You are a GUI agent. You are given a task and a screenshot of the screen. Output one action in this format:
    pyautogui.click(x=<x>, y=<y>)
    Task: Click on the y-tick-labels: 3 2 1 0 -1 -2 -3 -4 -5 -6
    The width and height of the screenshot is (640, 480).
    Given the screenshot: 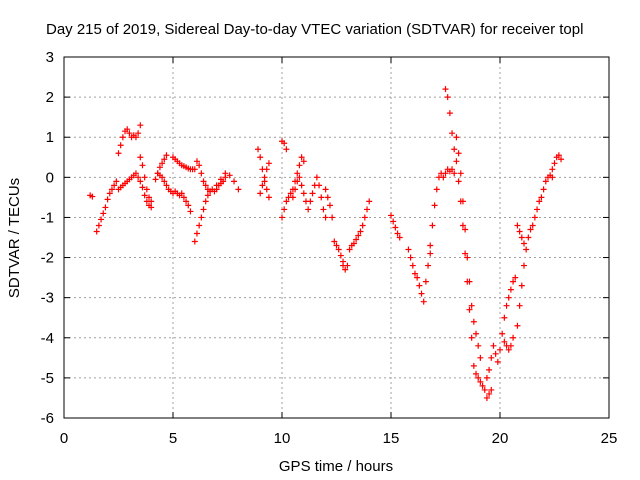 What is the action you would take?
    pyautogui.click(x=47, y=238)
    